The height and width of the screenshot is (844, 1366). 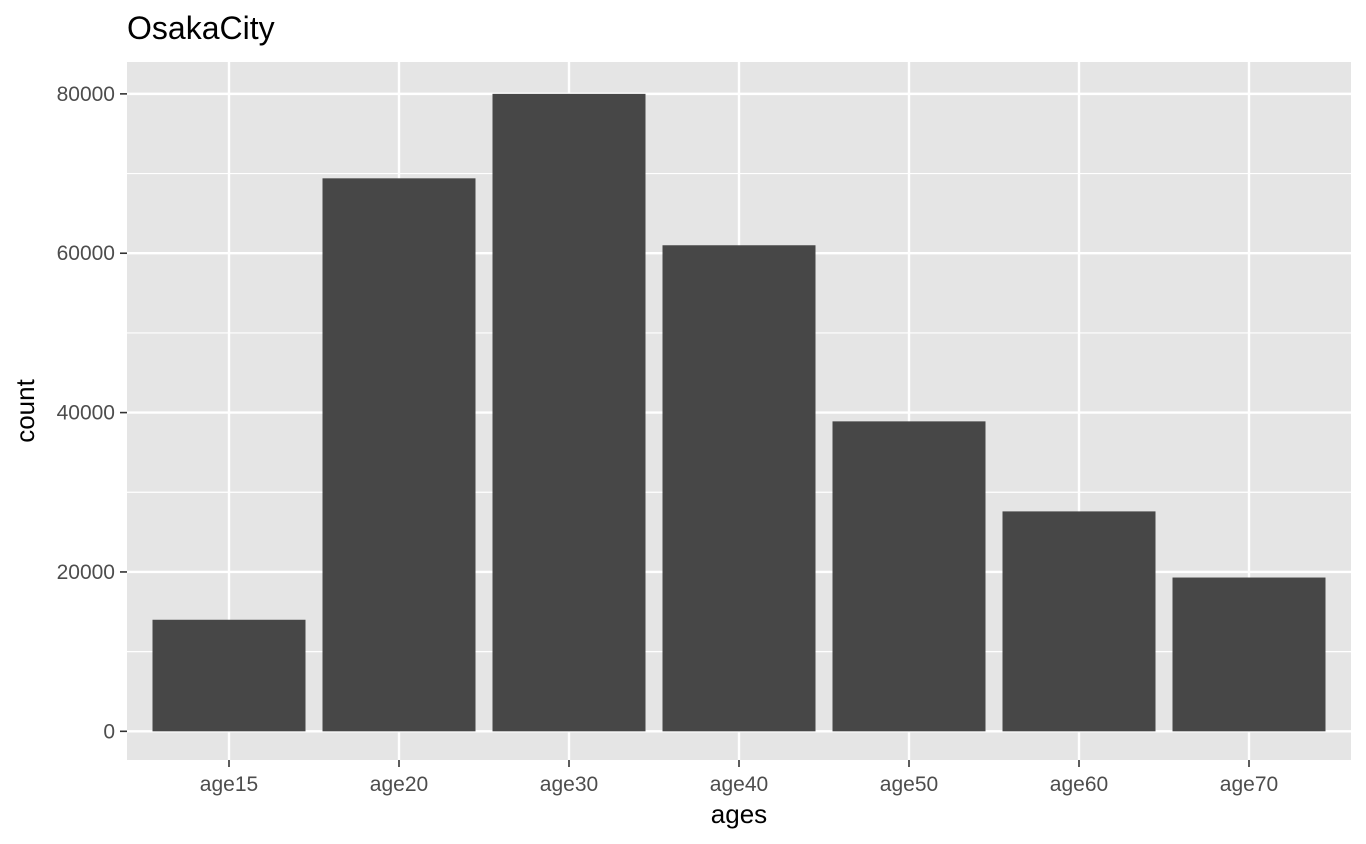 What do you see at coordinates (399, 455) in the screenshot?
I see `bar-age20` at bounding box center [399, 455].